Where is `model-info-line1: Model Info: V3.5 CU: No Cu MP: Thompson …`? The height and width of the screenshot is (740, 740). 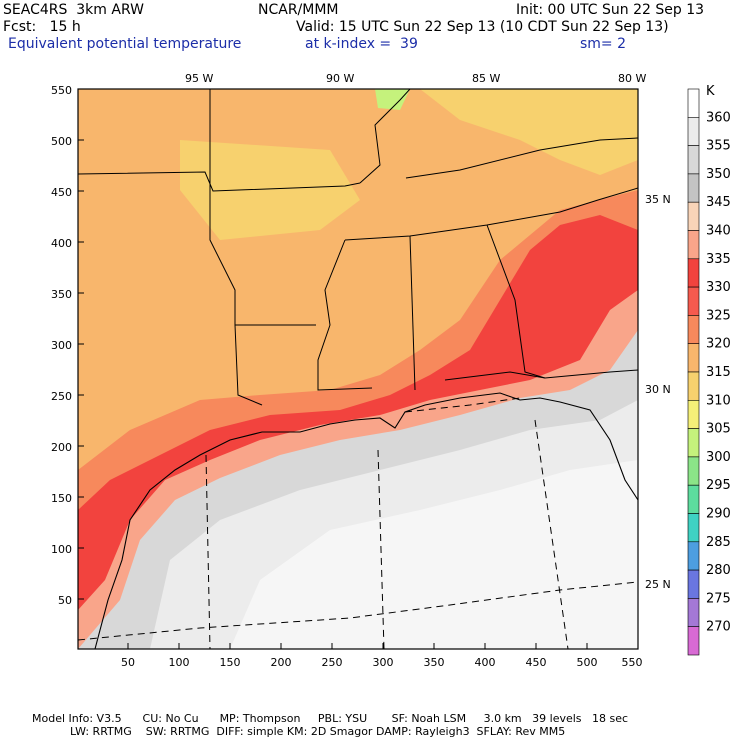 model-info-line1: Model Info: V3.5 CU: No Cu MP: Thompson … is located at coordinates (330, 718).